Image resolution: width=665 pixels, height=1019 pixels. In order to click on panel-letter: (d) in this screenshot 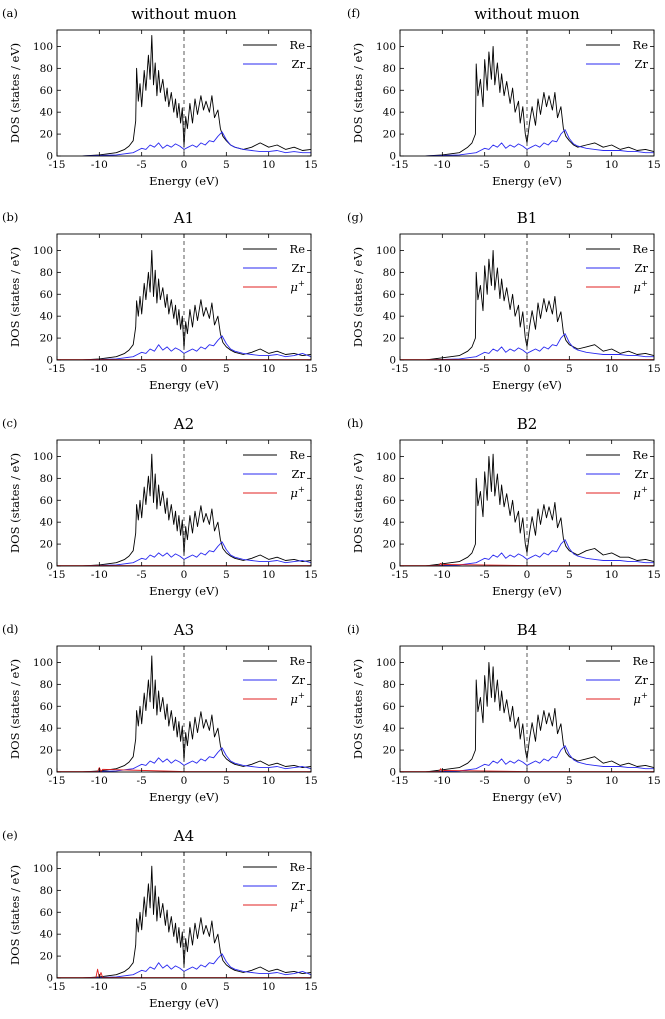, I will do `click(10, 629)`.